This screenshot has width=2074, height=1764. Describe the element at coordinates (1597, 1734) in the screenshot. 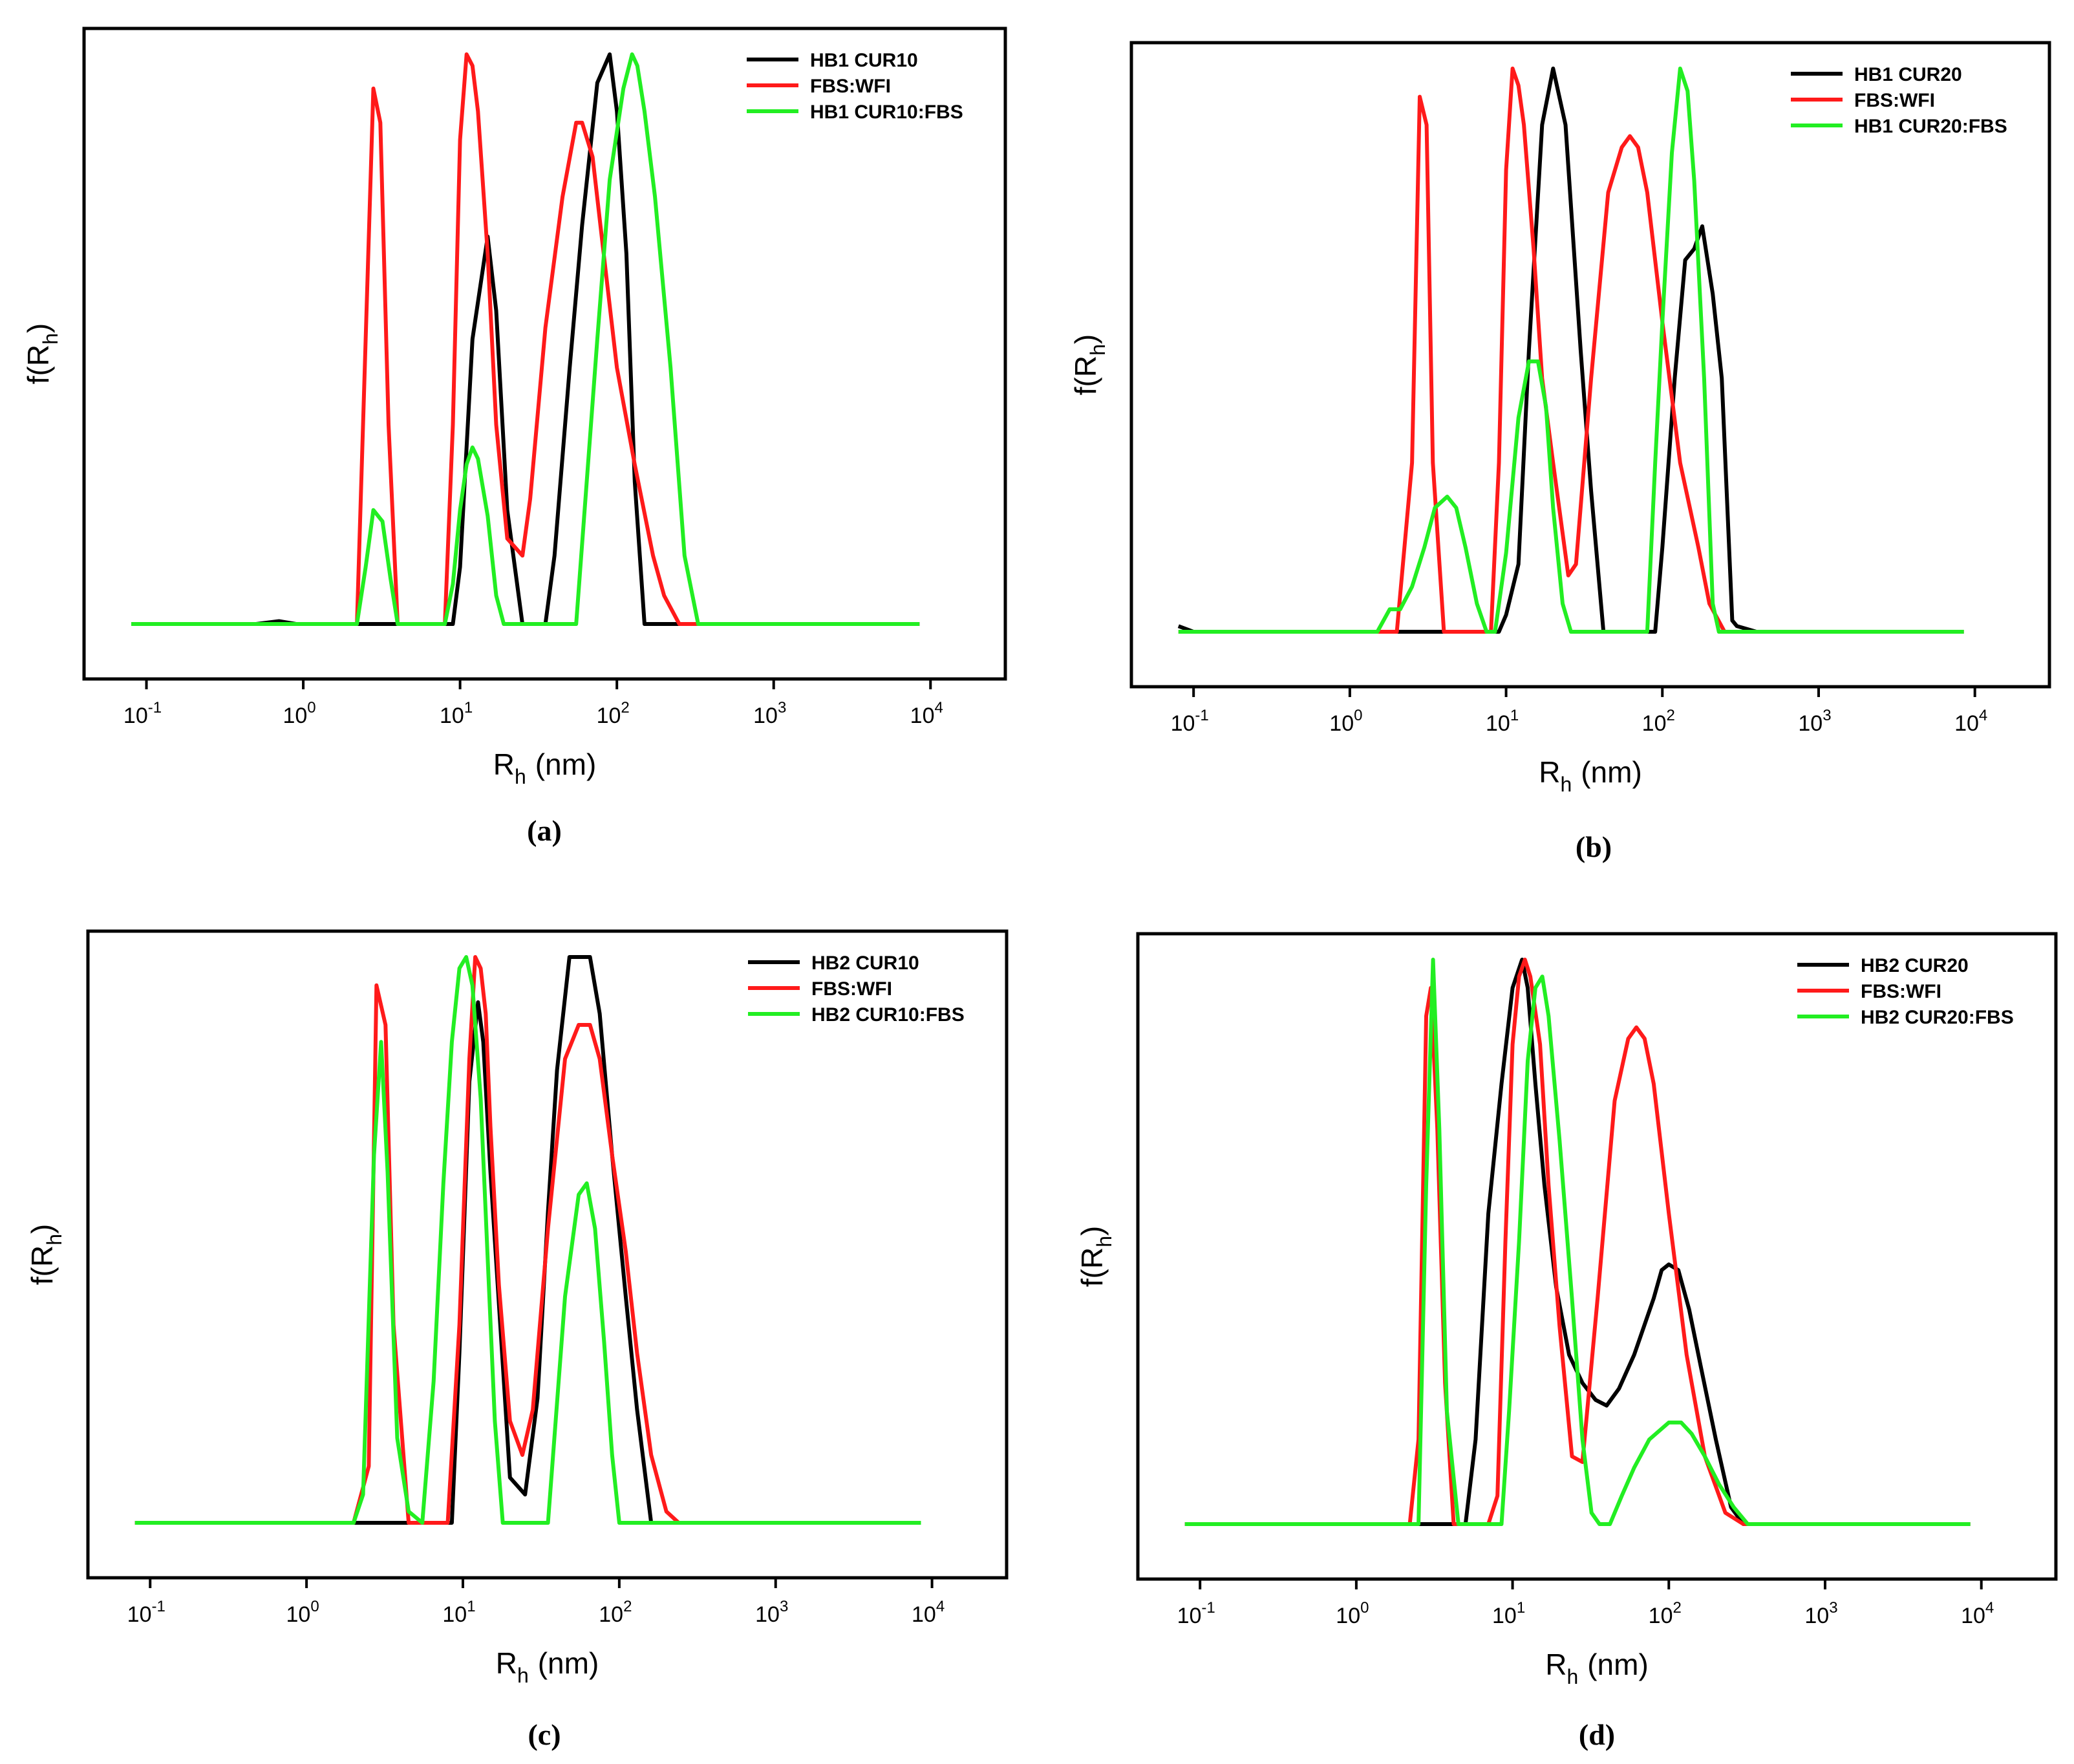

I see `panel-caption: (d)` at that location.